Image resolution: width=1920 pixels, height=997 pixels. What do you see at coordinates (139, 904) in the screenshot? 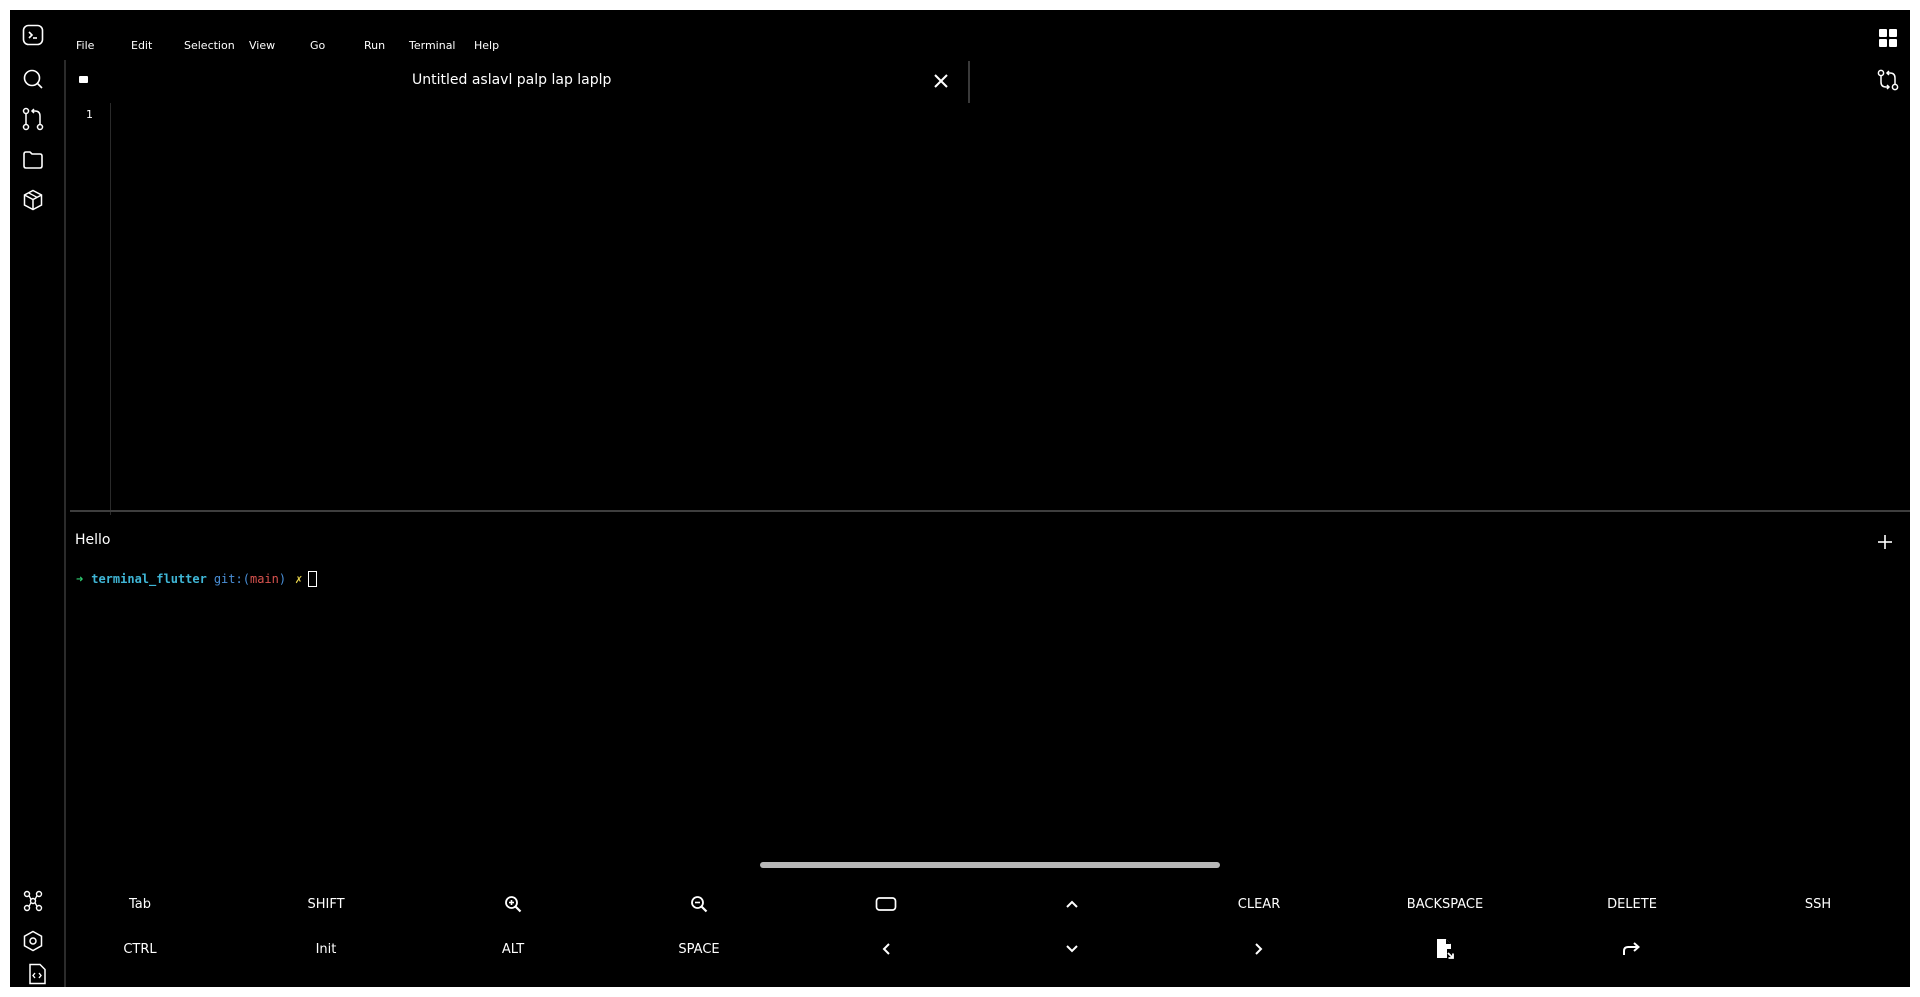
I see `key-tab: Tab` at bounding box center [139, 904].